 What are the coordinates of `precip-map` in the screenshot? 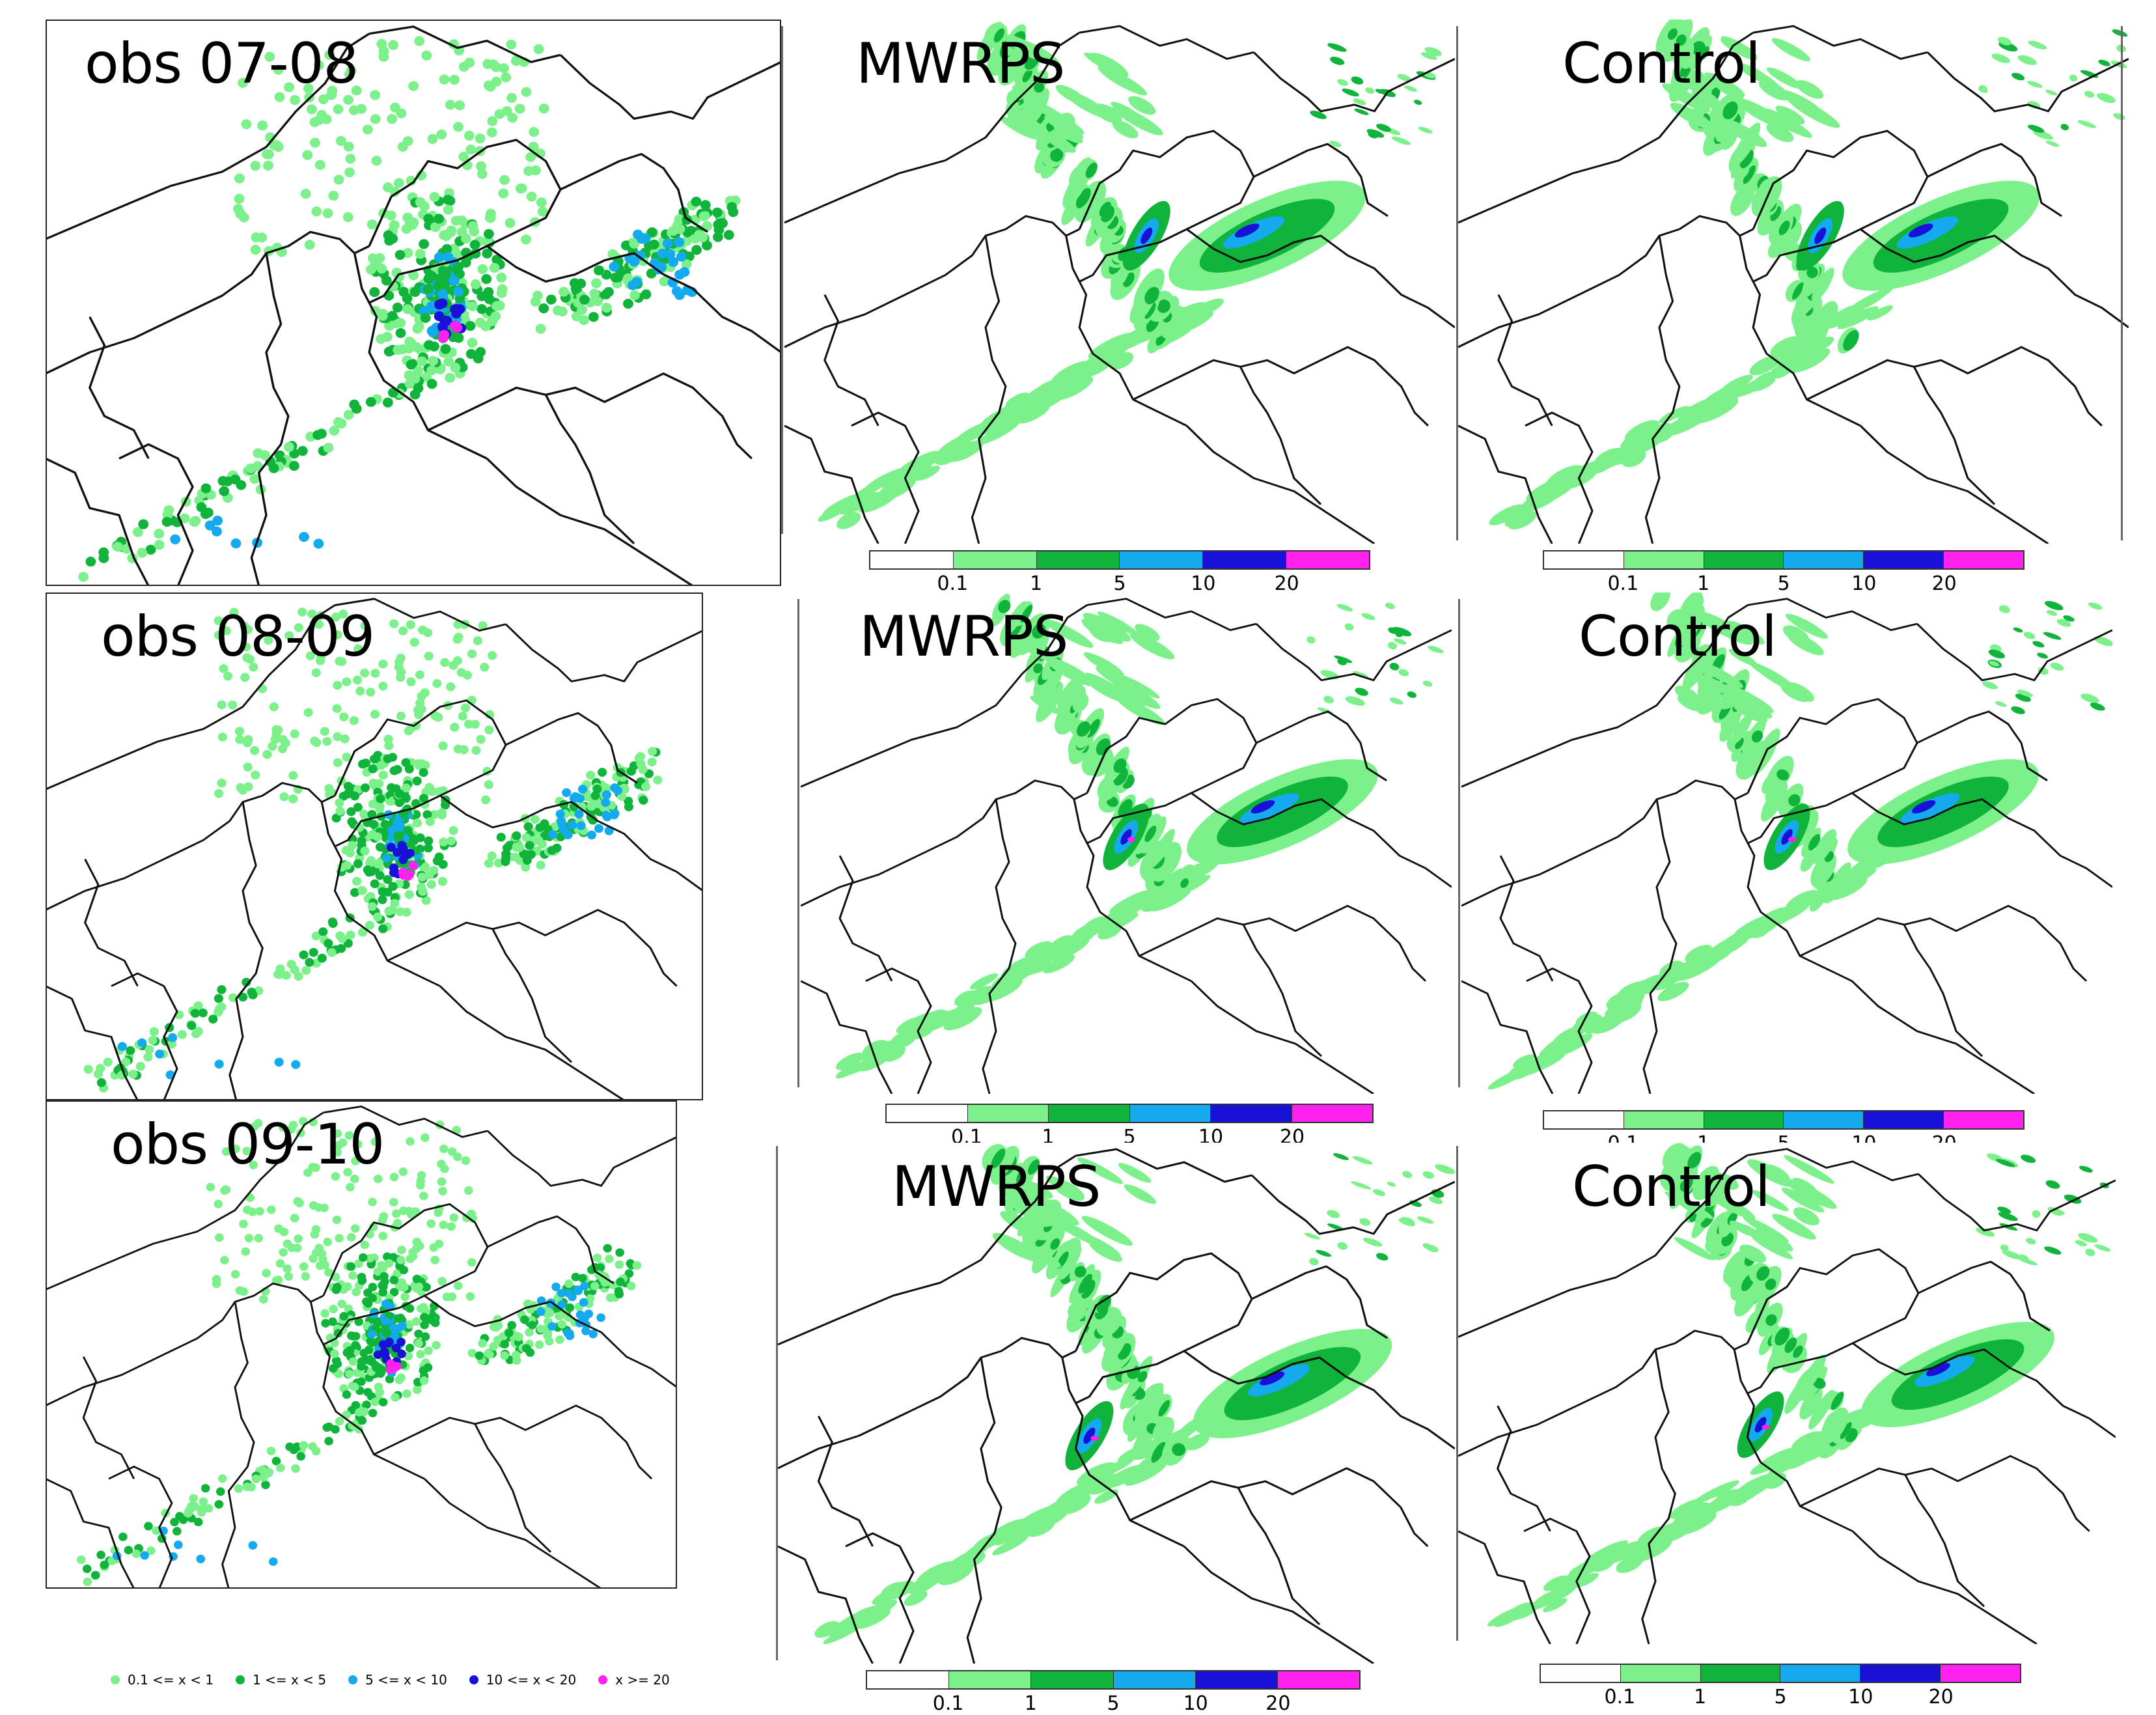 It's located at (413, 305).